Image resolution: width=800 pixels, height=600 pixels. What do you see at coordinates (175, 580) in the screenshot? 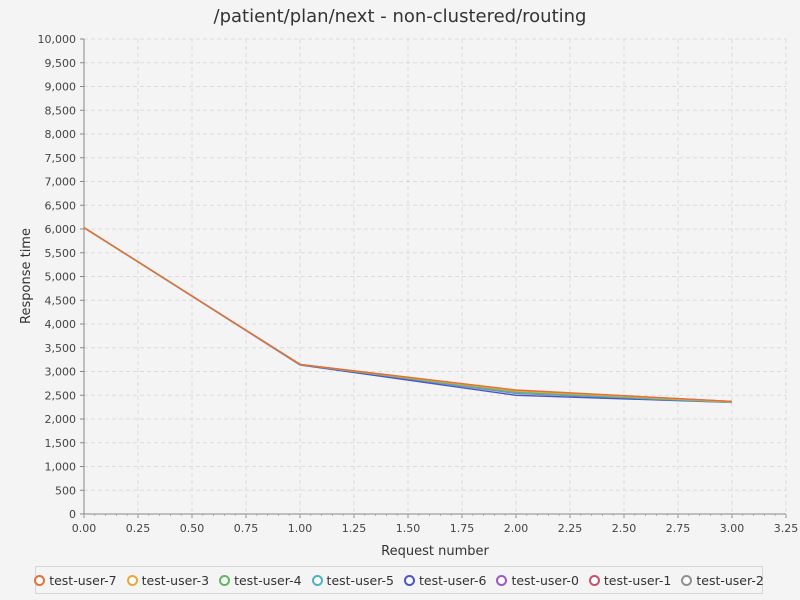
I see `legend-label: test-user-3` at bounding box center [175, 580].